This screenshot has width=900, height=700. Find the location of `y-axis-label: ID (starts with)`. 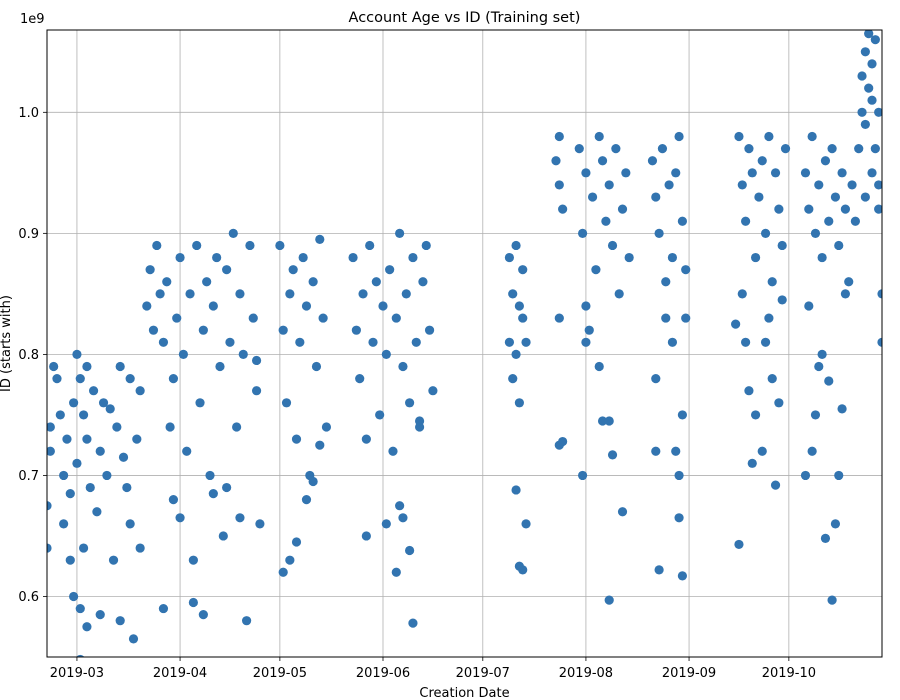

y-axis-label: ID (starts with) is located at coordinates (7, 343).